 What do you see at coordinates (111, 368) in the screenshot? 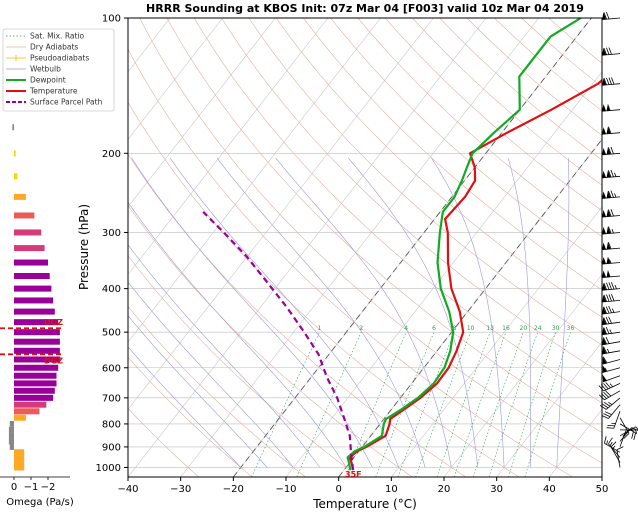
I see `y-tick-label: 600` at bounding box center [111, 368].